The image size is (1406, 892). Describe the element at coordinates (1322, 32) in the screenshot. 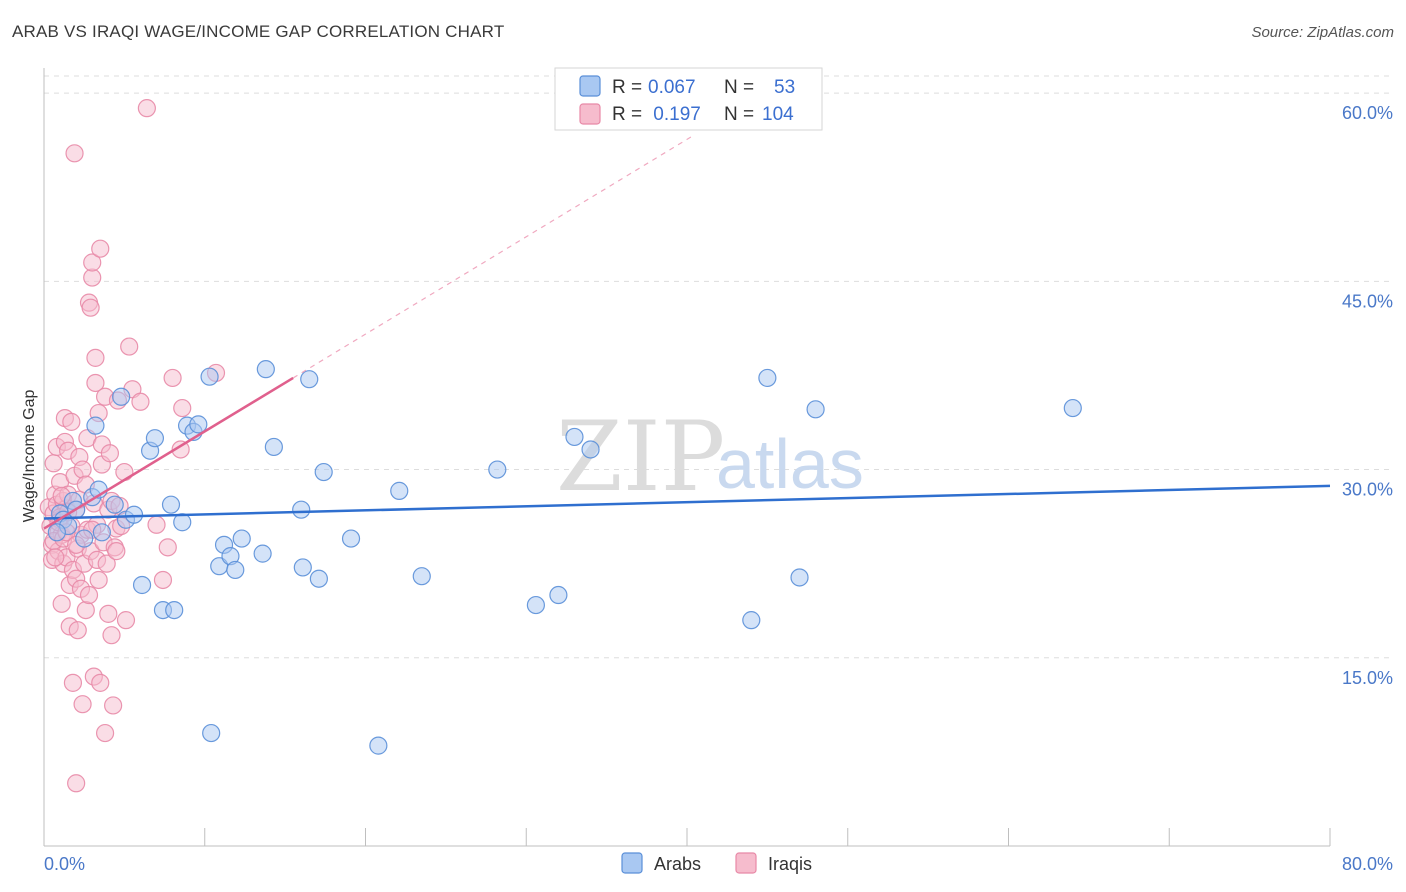

I see `source-label: Source: ZipAtlas.com` at that location.